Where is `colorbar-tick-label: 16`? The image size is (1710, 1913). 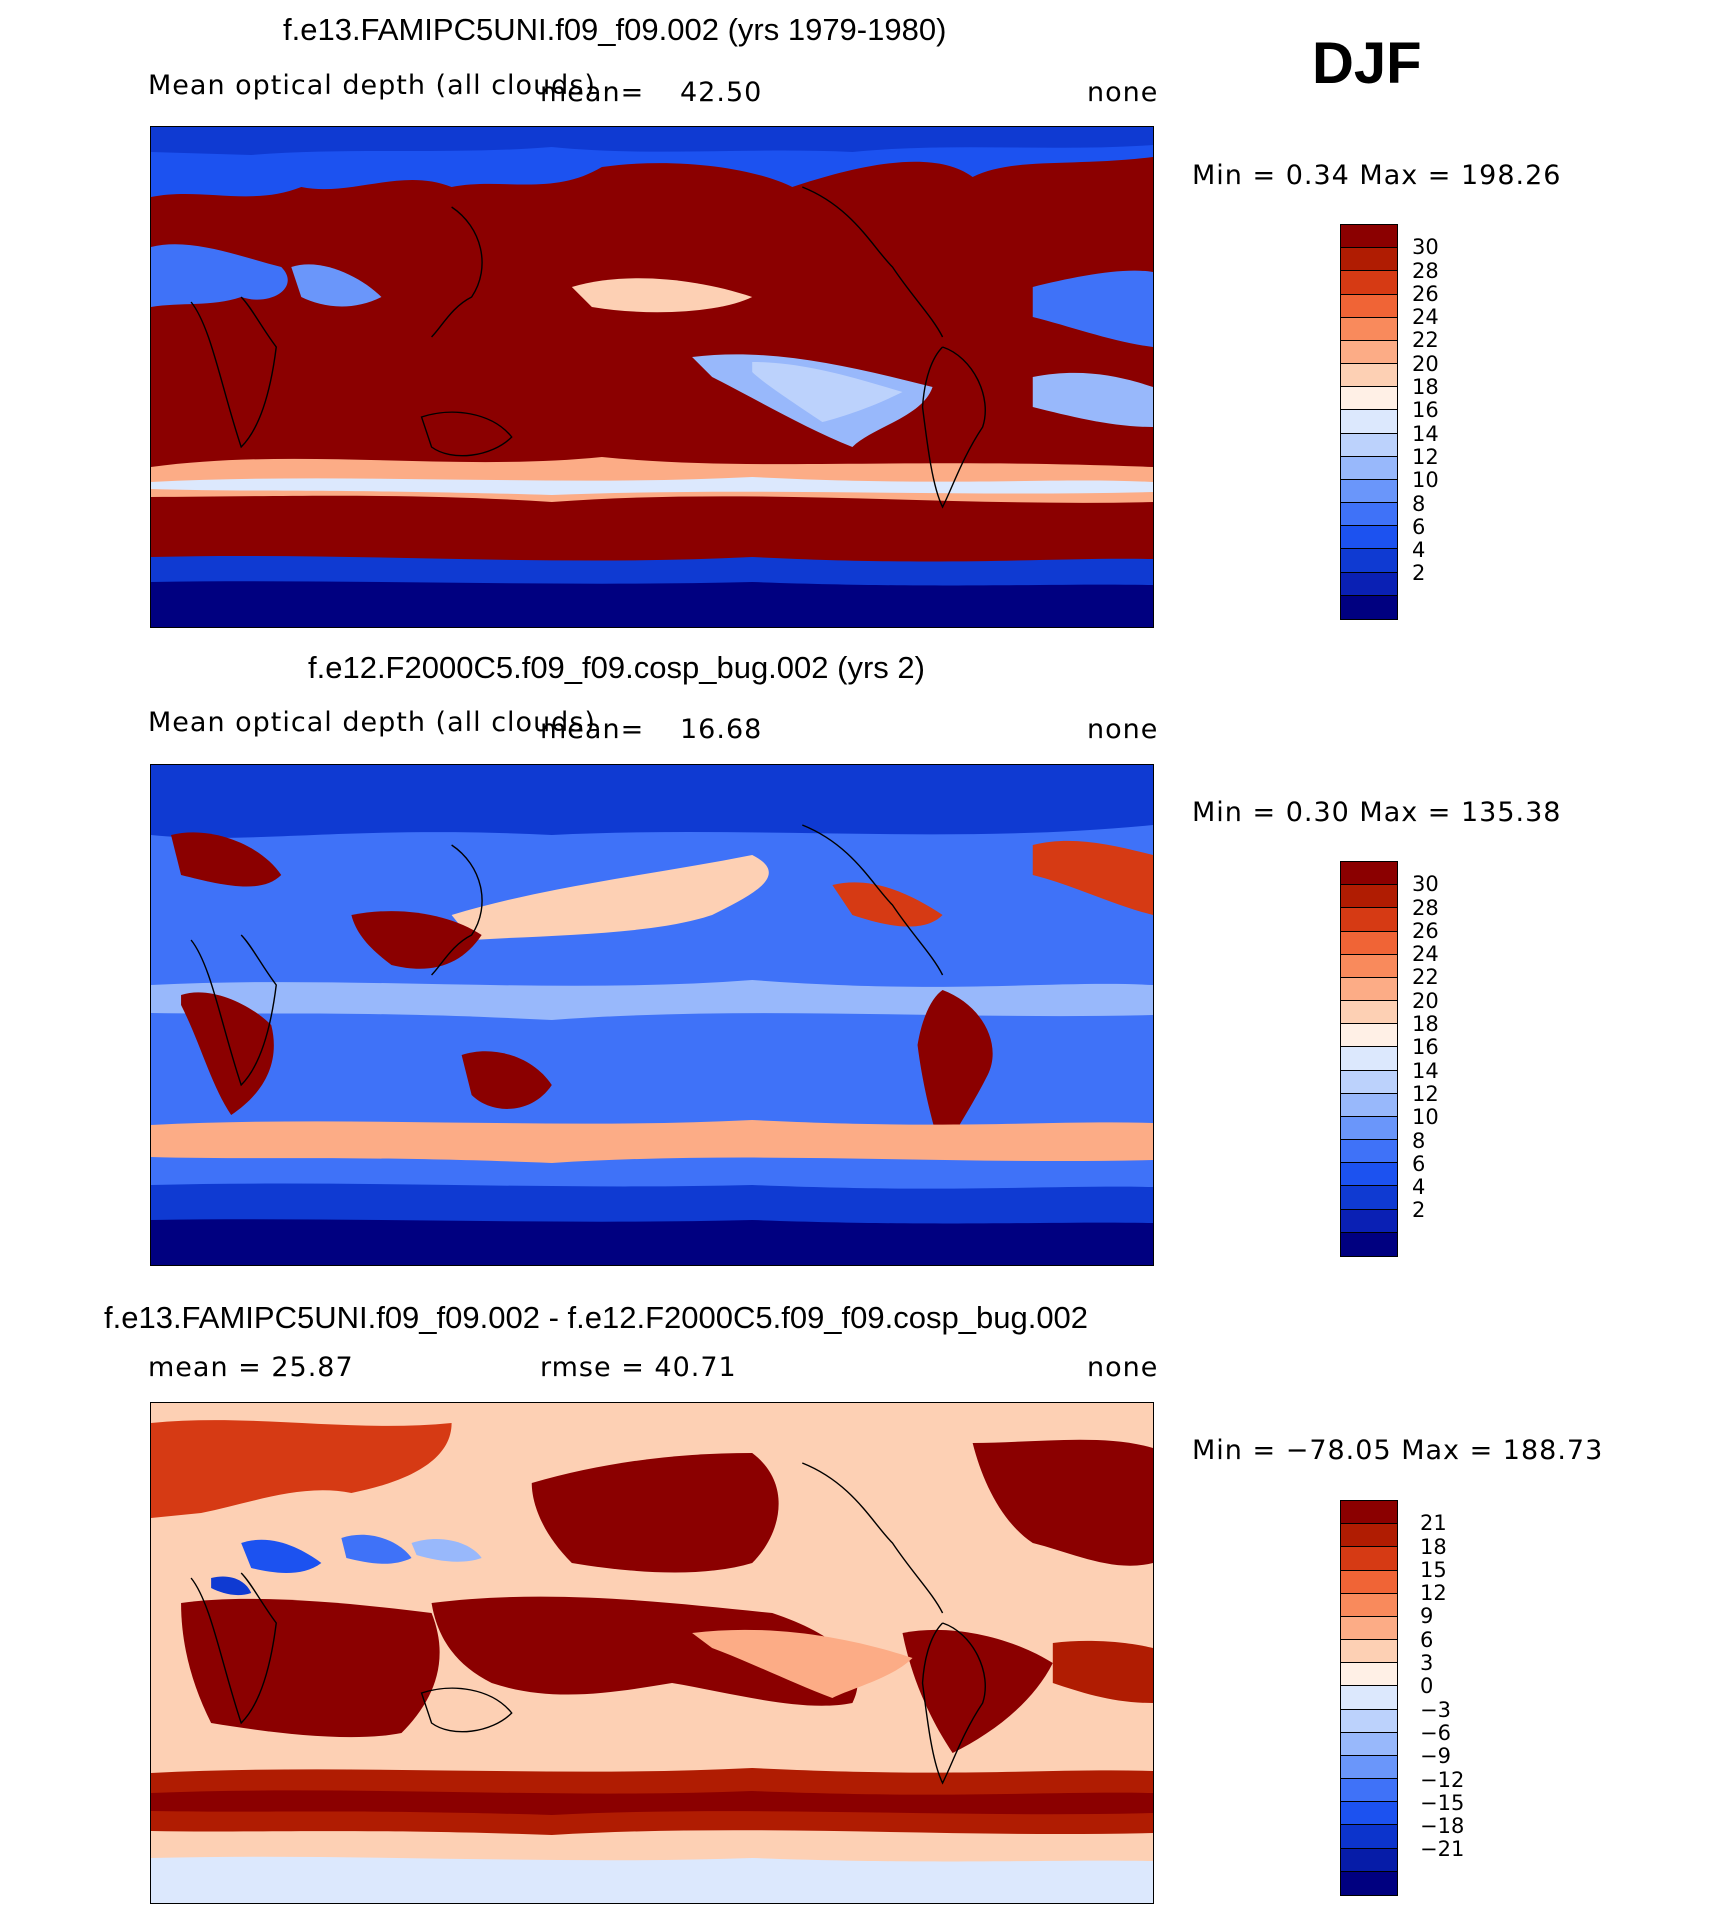 colorbar-tick-label: 16 is located at coordinates (1425, 1047).